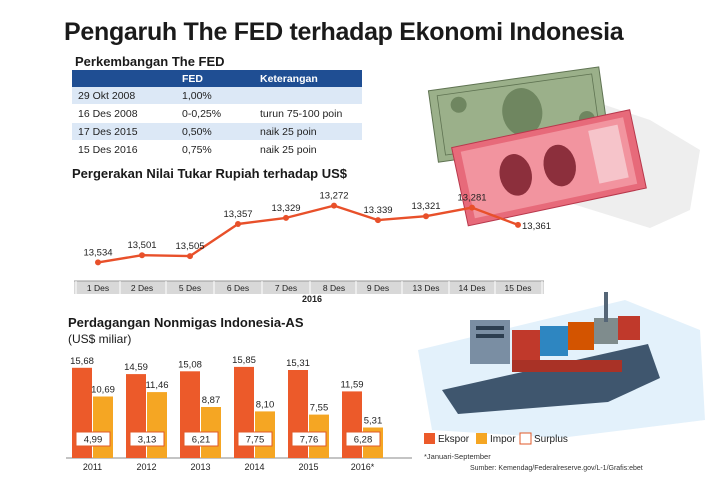 This screenshot has width=720, height=480. Describe the element at coordinates (124, 131) in the screenshot. I see `row-date: 17 Des 2015` at that location.